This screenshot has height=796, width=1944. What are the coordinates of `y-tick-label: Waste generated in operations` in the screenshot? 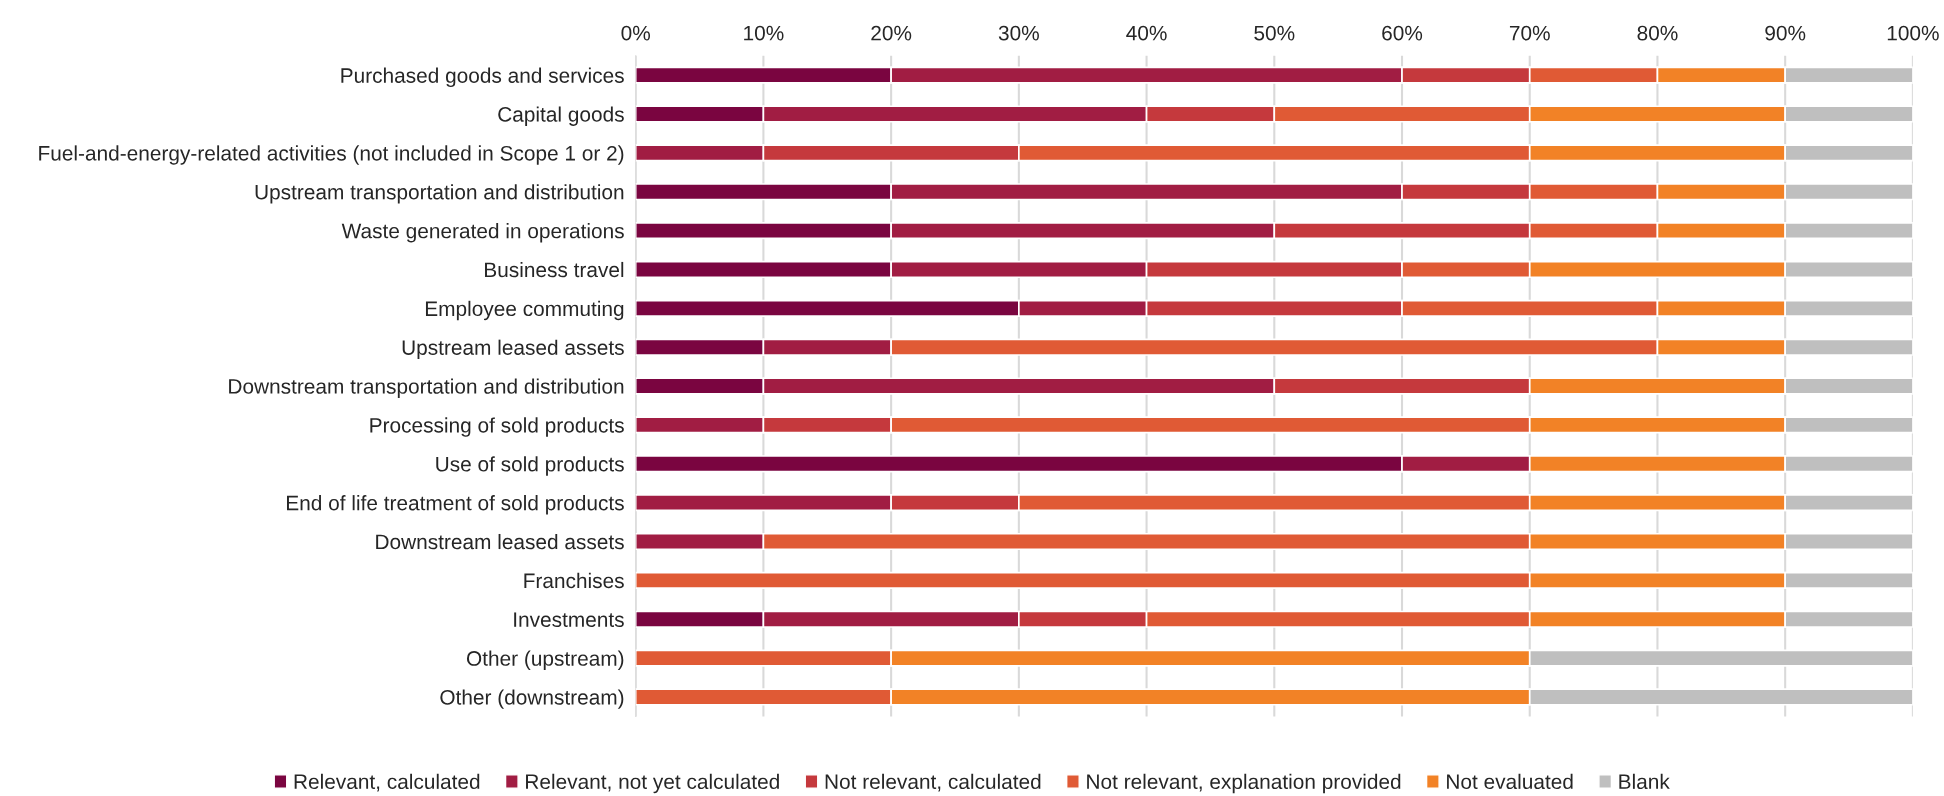 It's located at (482, 233).